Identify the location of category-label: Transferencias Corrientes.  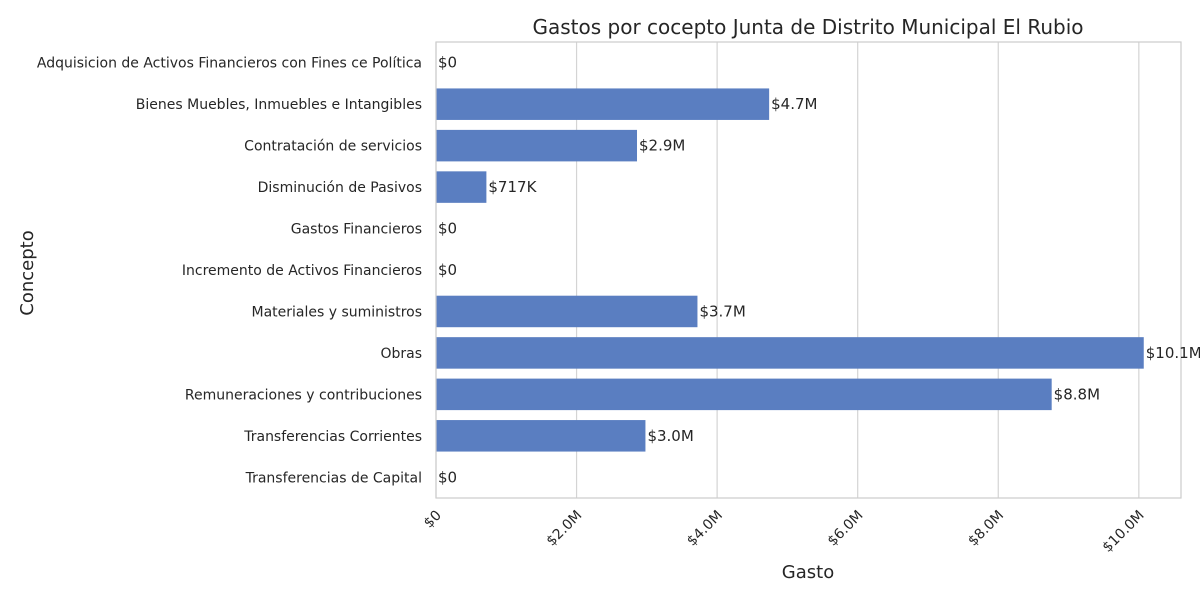
(332, 437).